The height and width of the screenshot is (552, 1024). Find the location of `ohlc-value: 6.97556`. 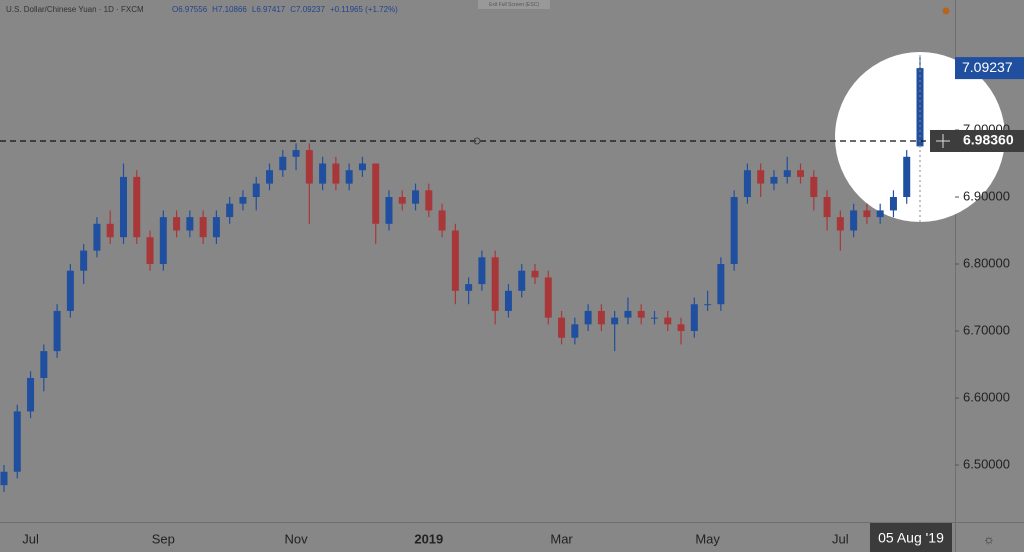

ohlc-value: 6.97556 is located at coordinates (192, 9).